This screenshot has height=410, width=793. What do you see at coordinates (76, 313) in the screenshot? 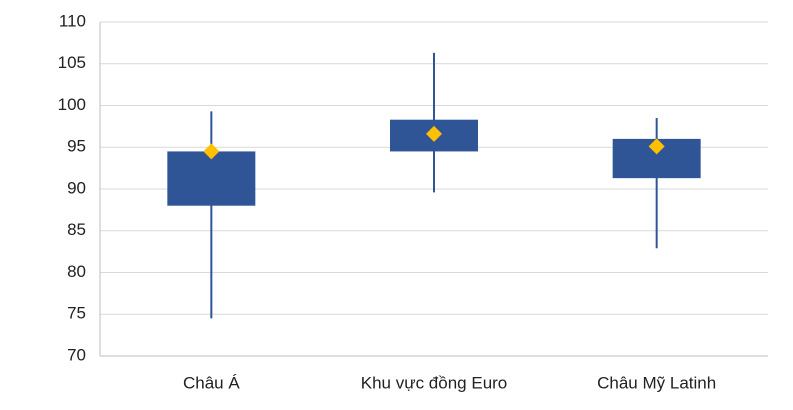
I see `y-tick-label: 75` at bounding box center [76, 313].